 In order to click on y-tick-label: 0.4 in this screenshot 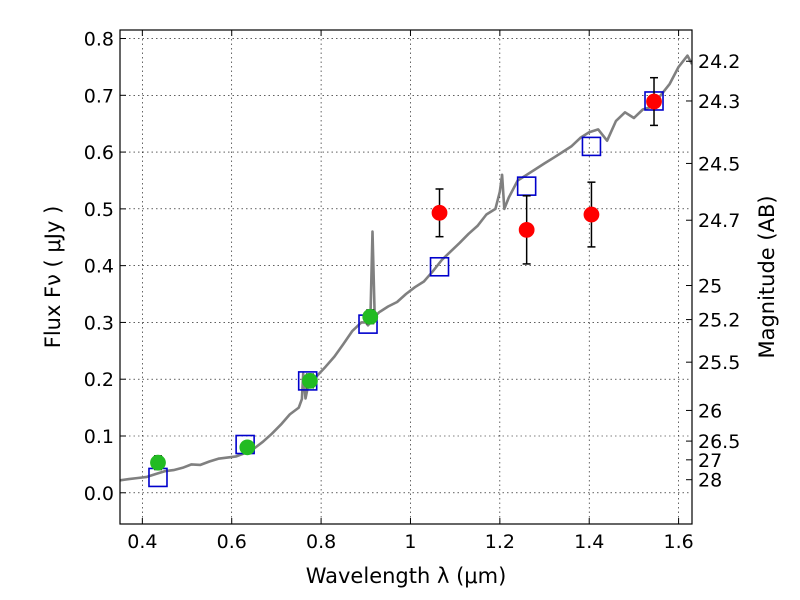, I will do `click(99, 267)`.